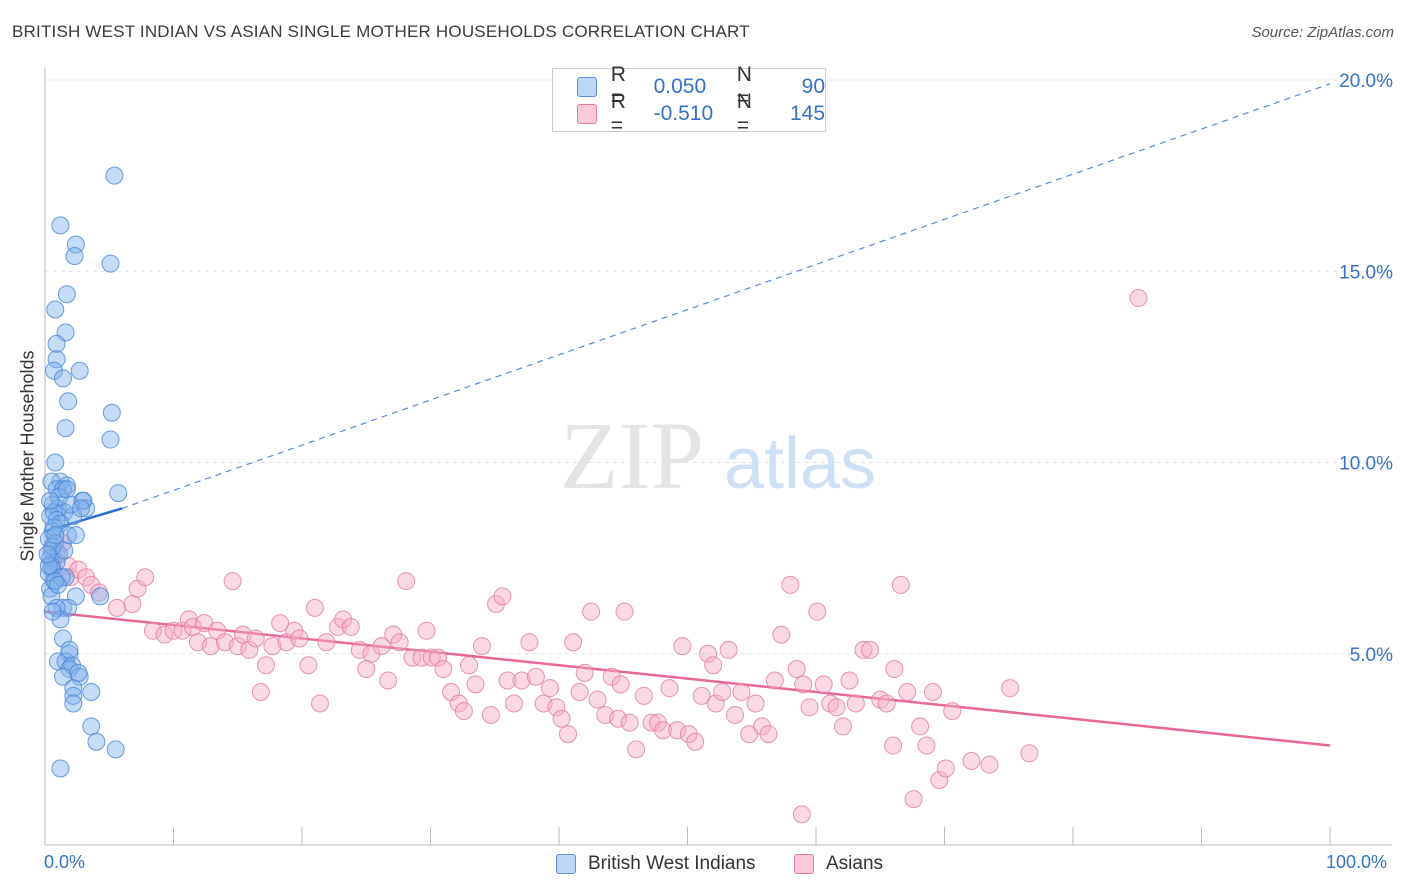 This screenshot has width=1406, height=892. I want to click on legend-row-asians: R = -0.510 N = 145, so click(701, 113).